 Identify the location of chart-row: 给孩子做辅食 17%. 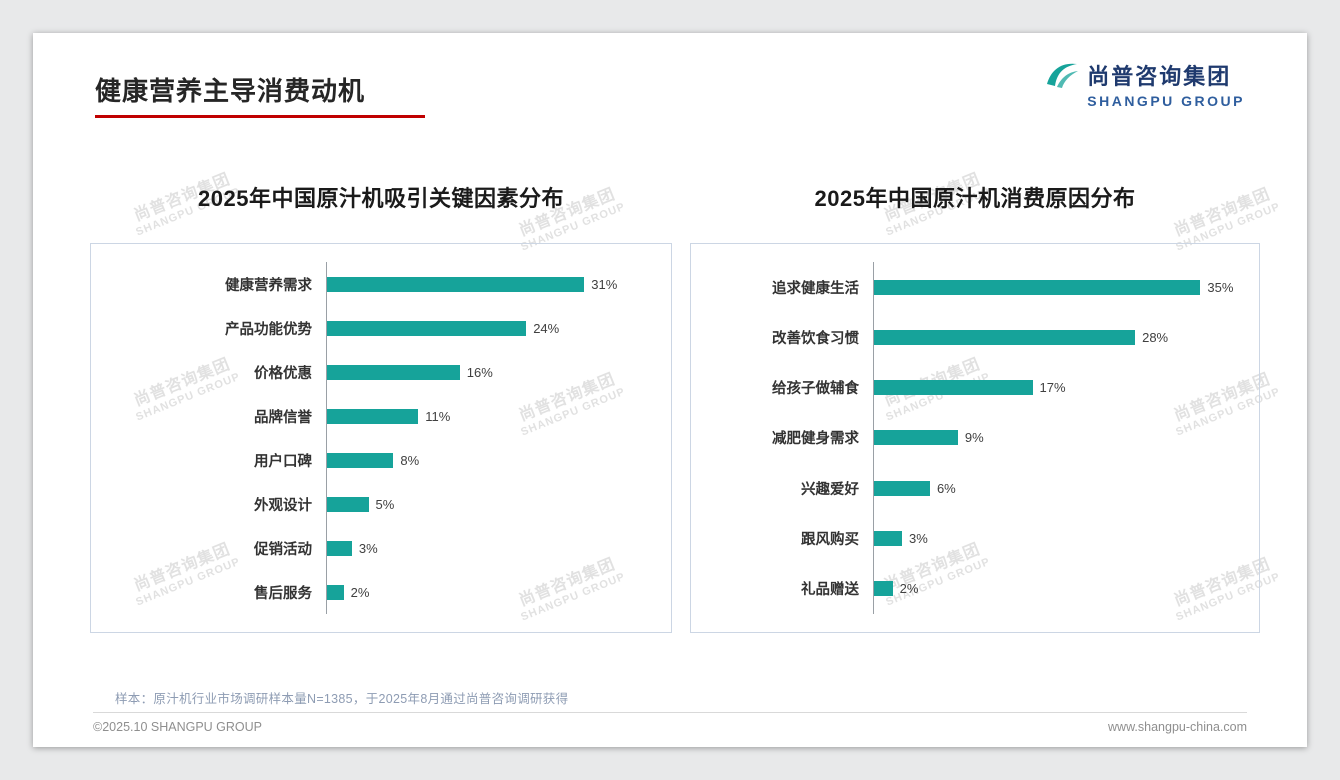
(969, 387).